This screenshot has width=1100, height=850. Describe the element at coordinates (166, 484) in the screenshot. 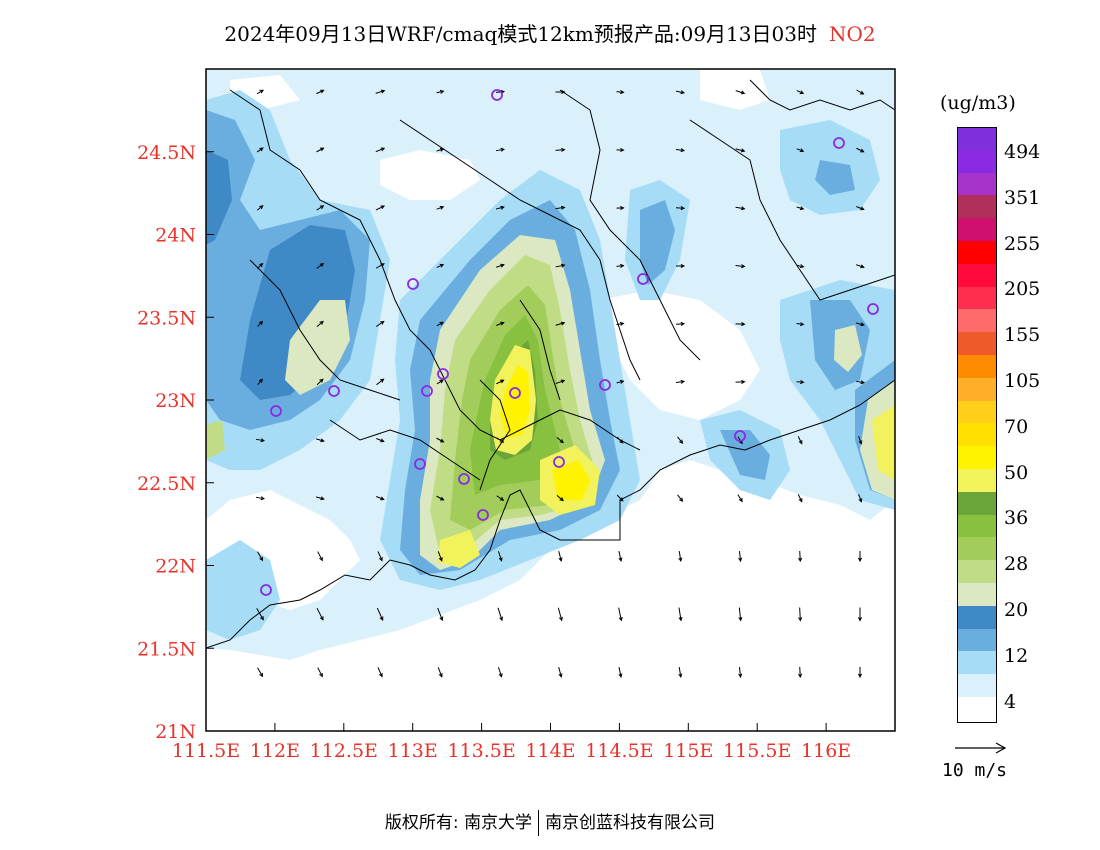

I see `lat-label: 22.5N` at that location.